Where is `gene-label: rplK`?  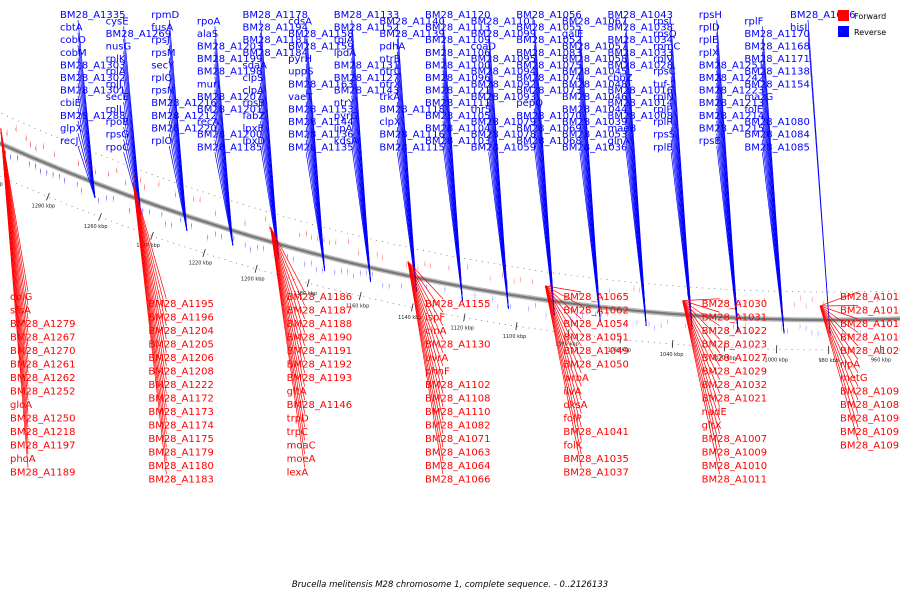
gene-label: rplK is located at coordinates (116, 59).